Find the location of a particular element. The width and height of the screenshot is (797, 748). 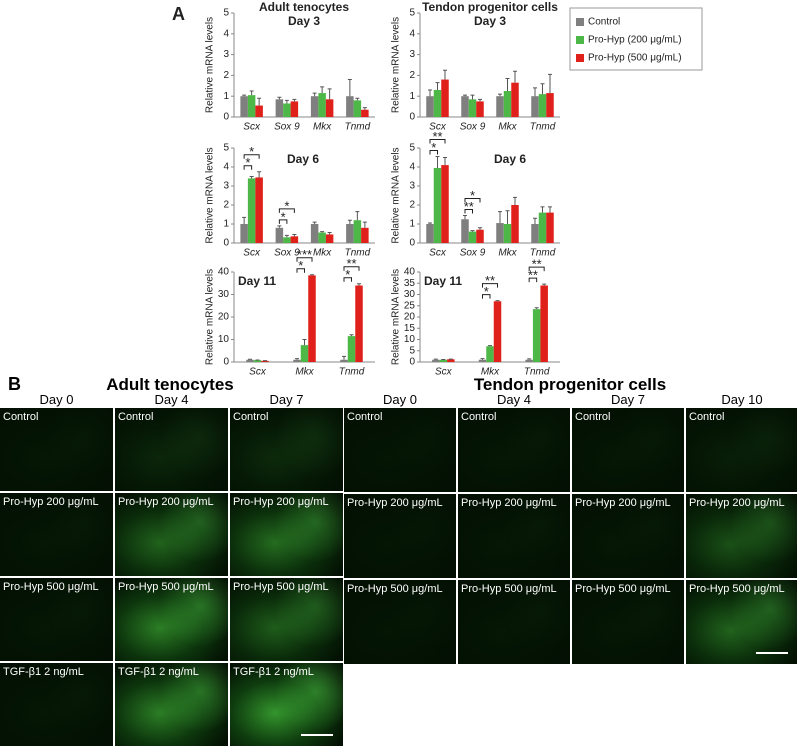

panel-label: A is located at coordinates (178, 14).